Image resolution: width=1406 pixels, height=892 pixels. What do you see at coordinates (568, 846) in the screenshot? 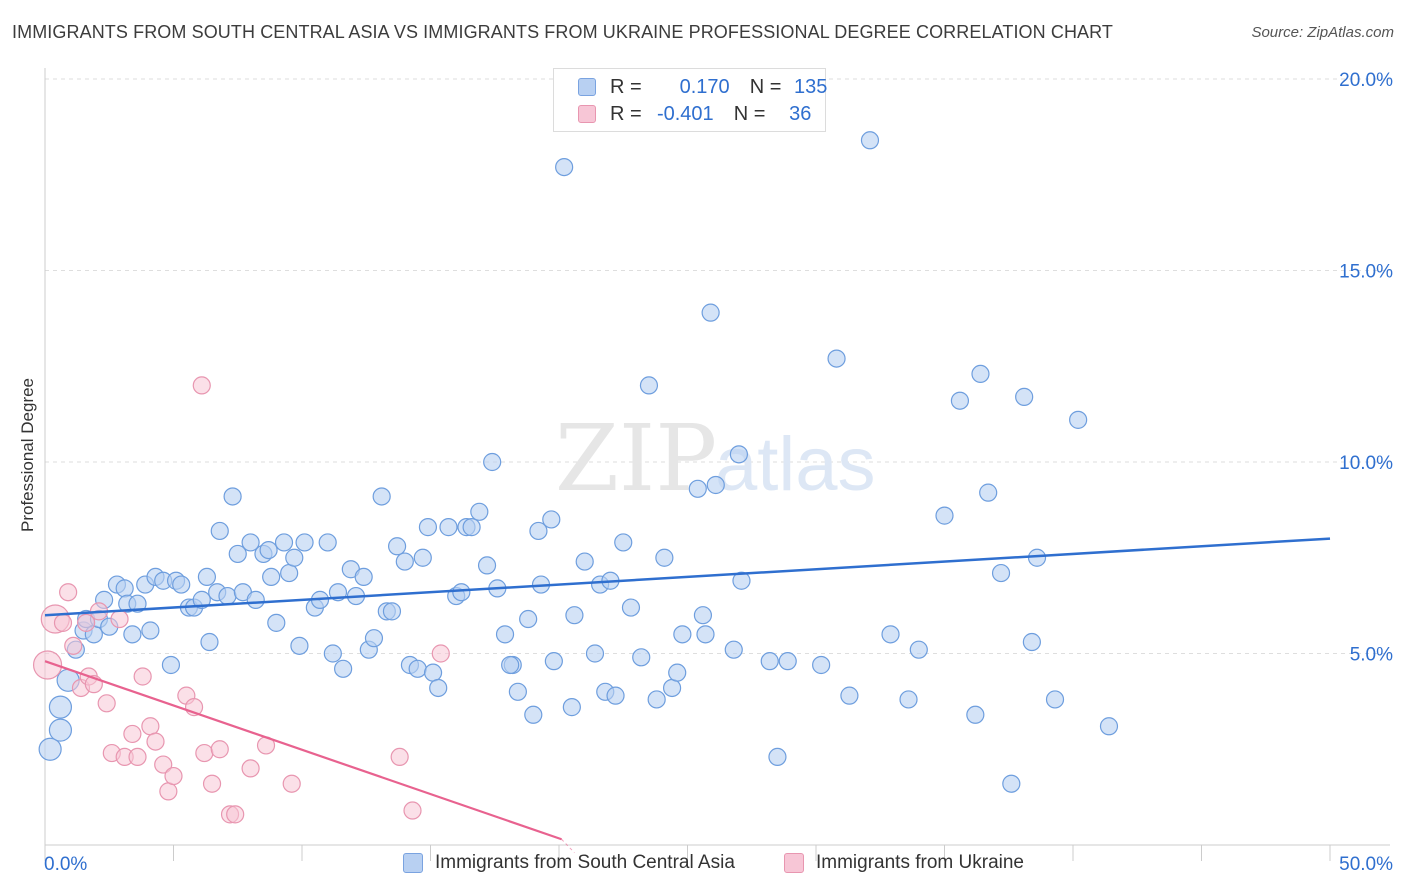
I see `trend-line-ukraine-extension` at bounding box center [568, 846].